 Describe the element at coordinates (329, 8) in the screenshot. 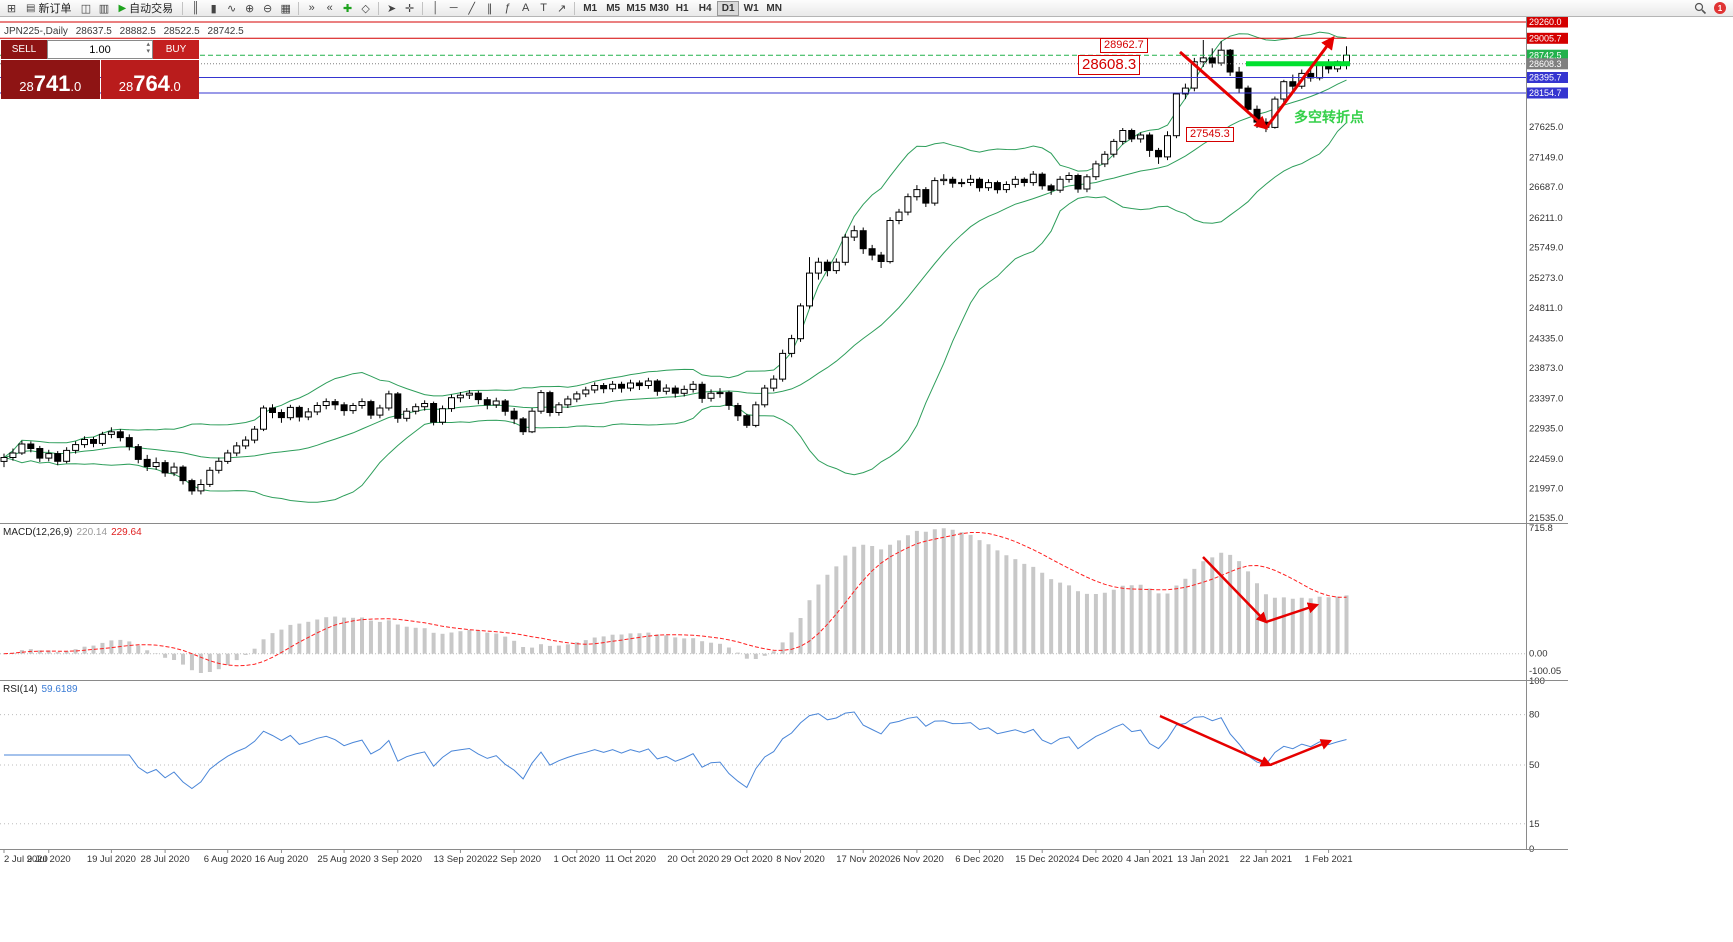

I see `chart-shift-icon: «` at that location.